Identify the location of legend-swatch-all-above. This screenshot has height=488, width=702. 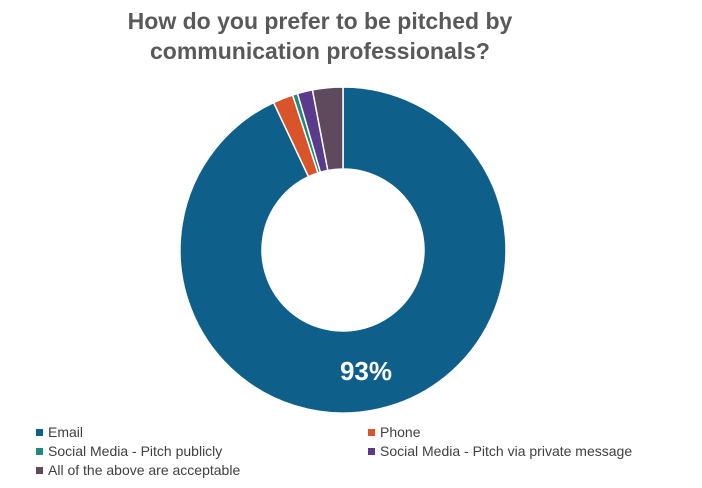
(39, 470).